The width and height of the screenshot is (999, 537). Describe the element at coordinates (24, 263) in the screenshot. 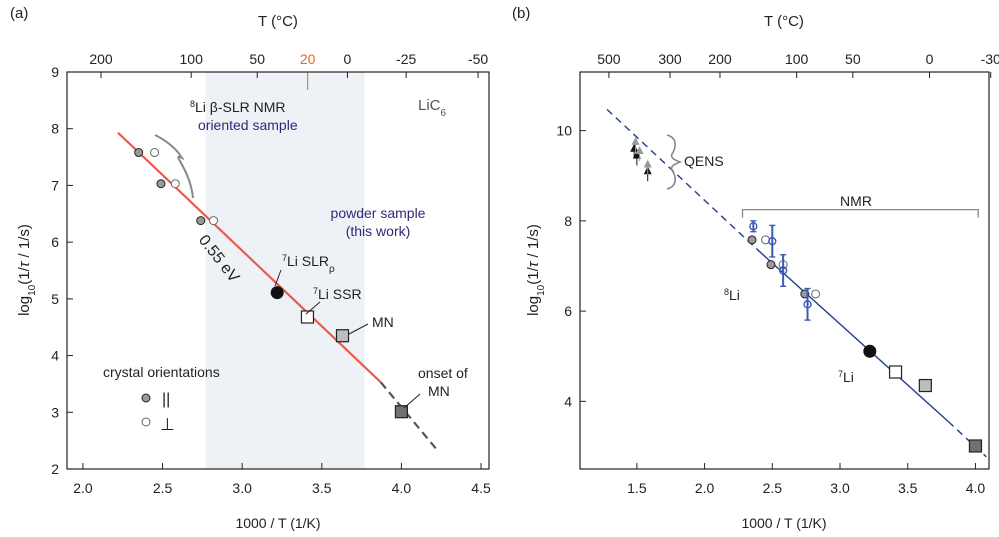

I see `ylabel-a-tau: τ` at that location.